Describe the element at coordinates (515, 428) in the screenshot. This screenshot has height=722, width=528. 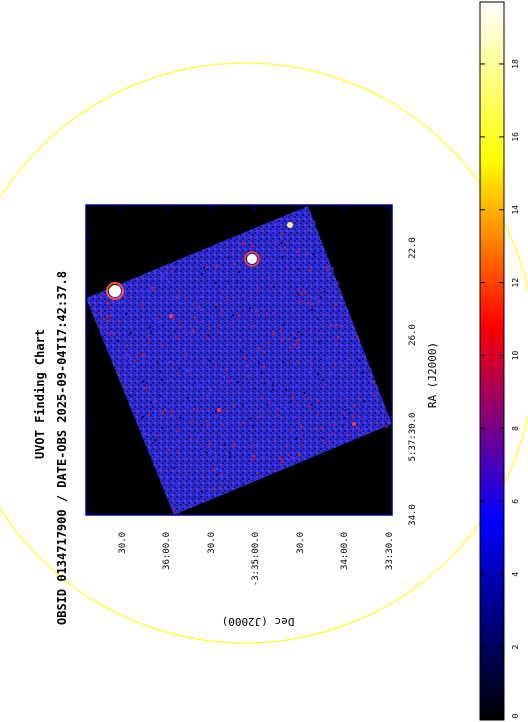
I see `colorbar-tick-label: 8` at that location.